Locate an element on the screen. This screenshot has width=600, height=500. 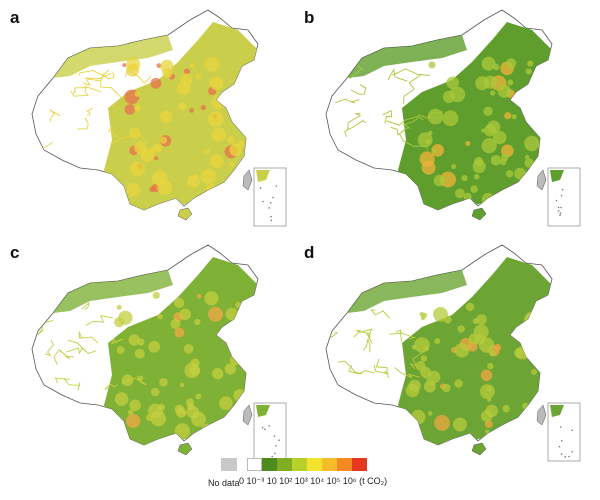
panel-label-c: c is located at coordinates (15, 252).